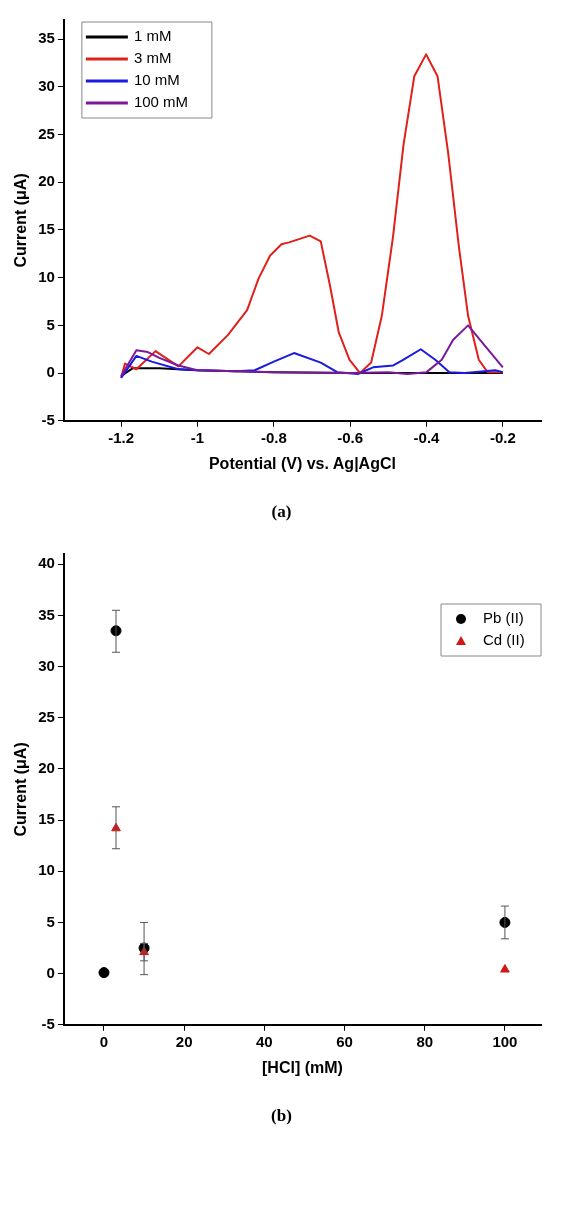 The height and width of the screenshot is (1232, 563). I want to click on legend-label: 1 mM, so click(152, 36).